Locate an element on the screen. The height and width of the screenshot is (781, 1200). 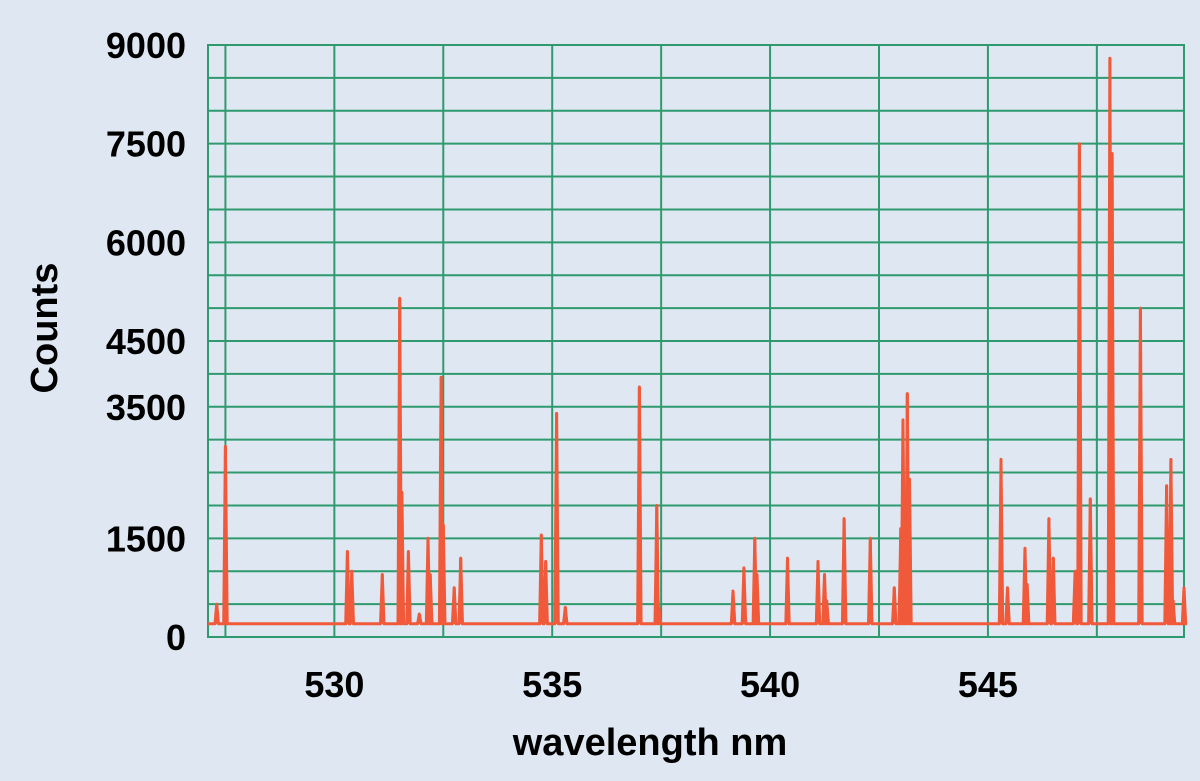
x-tick-label: 545 is located at coordinates (988, 684).